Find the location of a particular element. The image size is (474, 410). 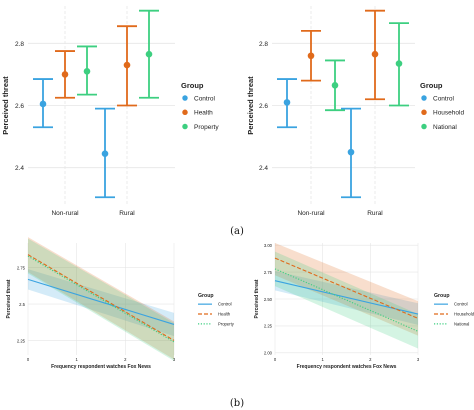

ci-ribbon-national is located at coordinates (346, 300).